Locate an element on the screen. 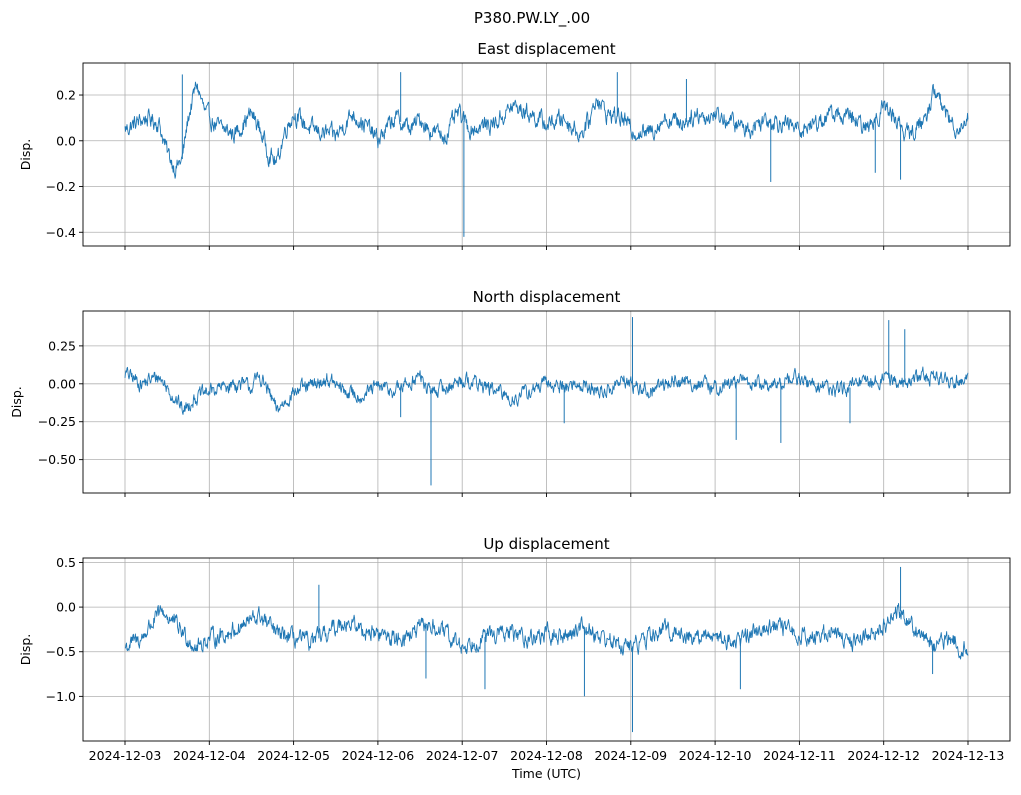 This screenshot has width=1021, height=795. y-tick-label: −1.0 is located at coordinates (61, 696).